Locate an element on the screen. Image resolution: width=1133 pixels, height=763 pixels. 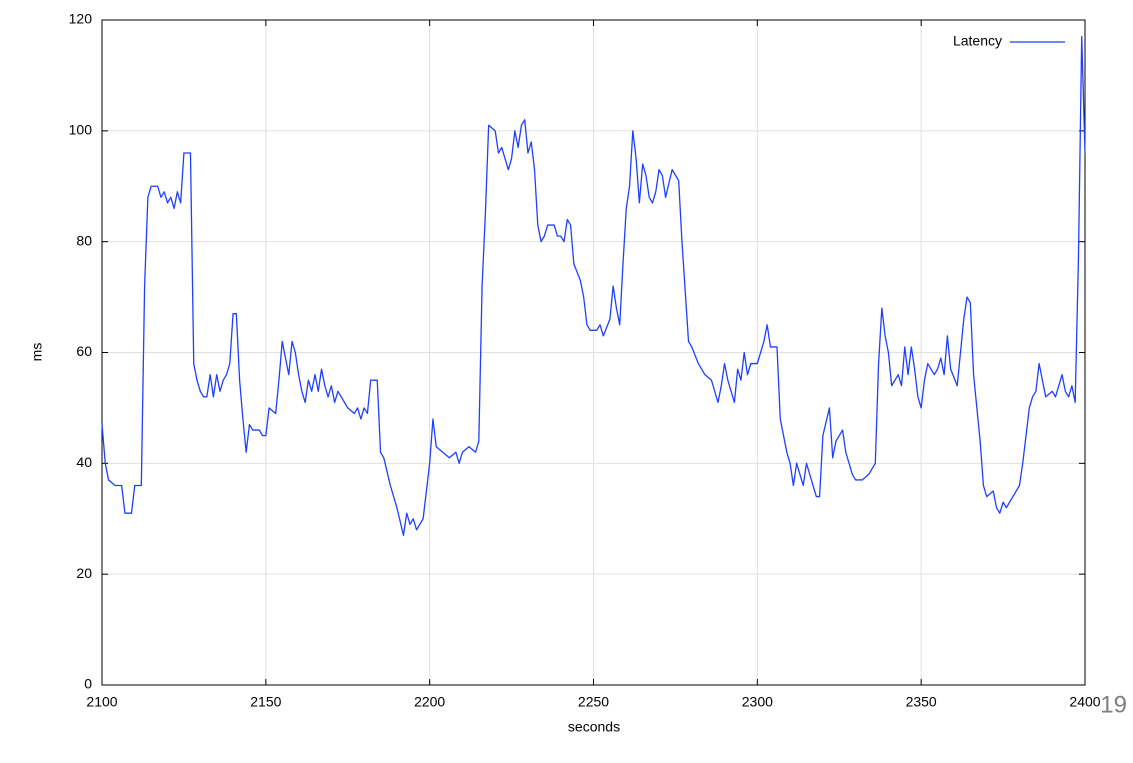
y-tick-label: 0 is located at coordinates (88, 684).